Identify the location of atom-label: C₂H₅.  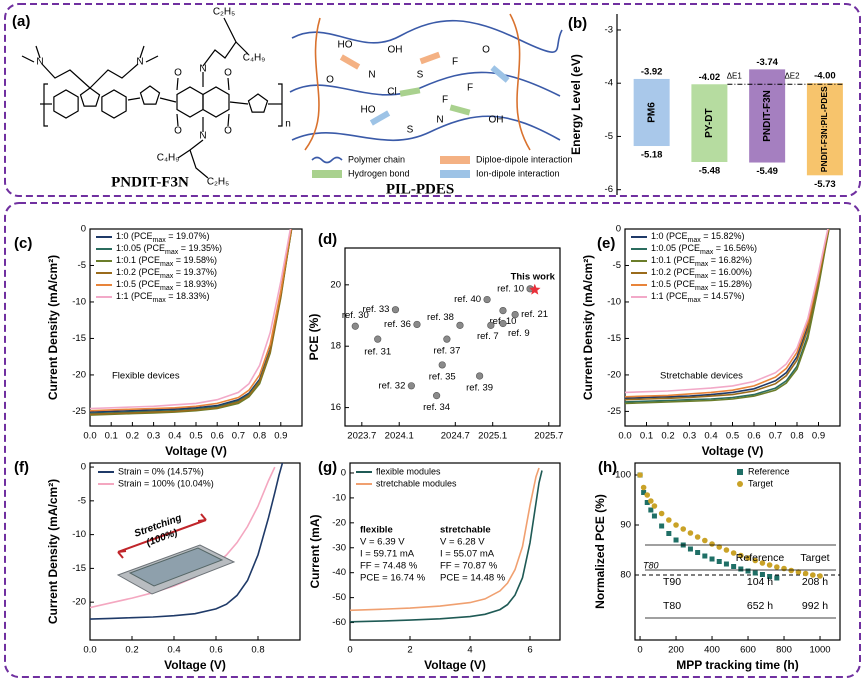
(224, 12).